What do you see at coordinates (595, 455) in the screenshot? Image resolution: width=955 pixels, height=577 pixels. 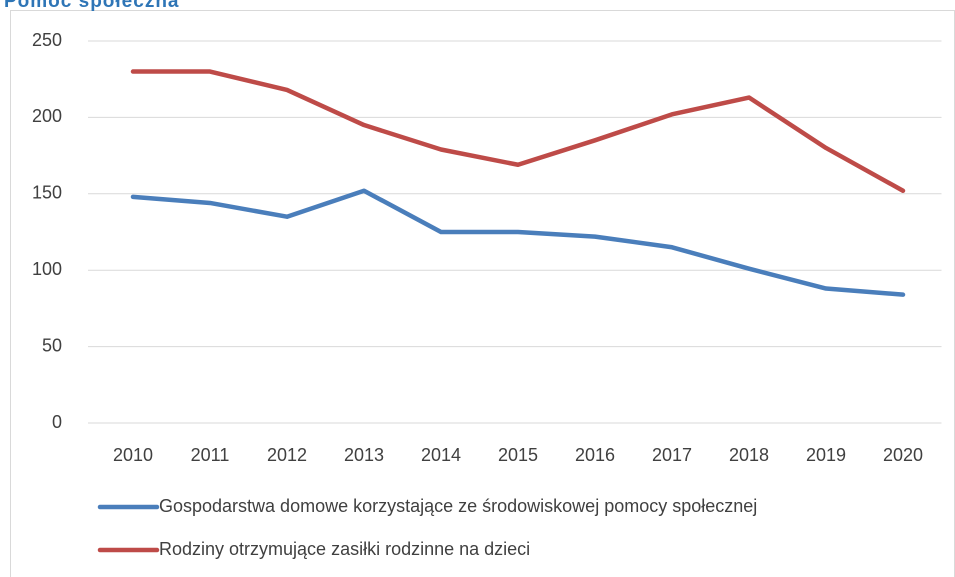 I see `x-tick-label: 2016` at bounding box center [595, 455].